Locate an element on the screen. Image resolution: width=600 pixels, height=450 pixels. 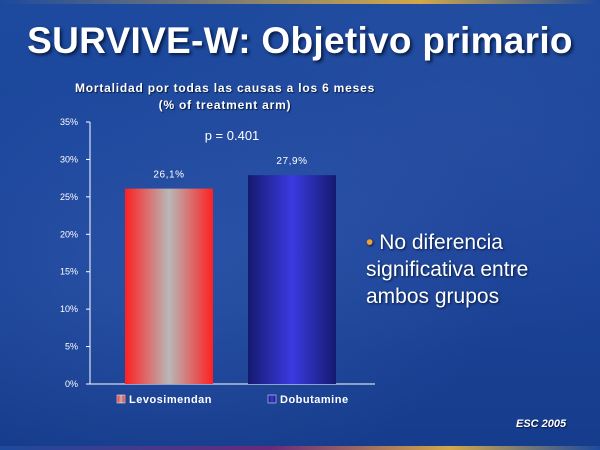
bottom-accent-strip is located at coordinates (300, 448).